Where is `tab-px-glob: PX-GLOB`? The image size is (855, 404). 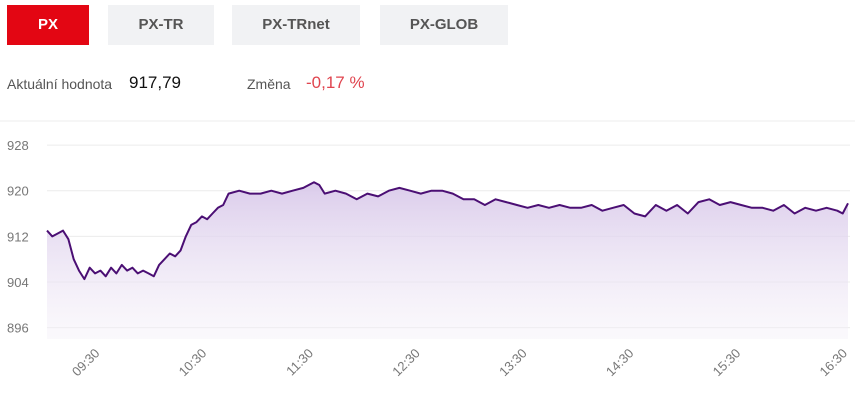
tab-px-glob: PX-GLOB is located at coordinates (444, 25).